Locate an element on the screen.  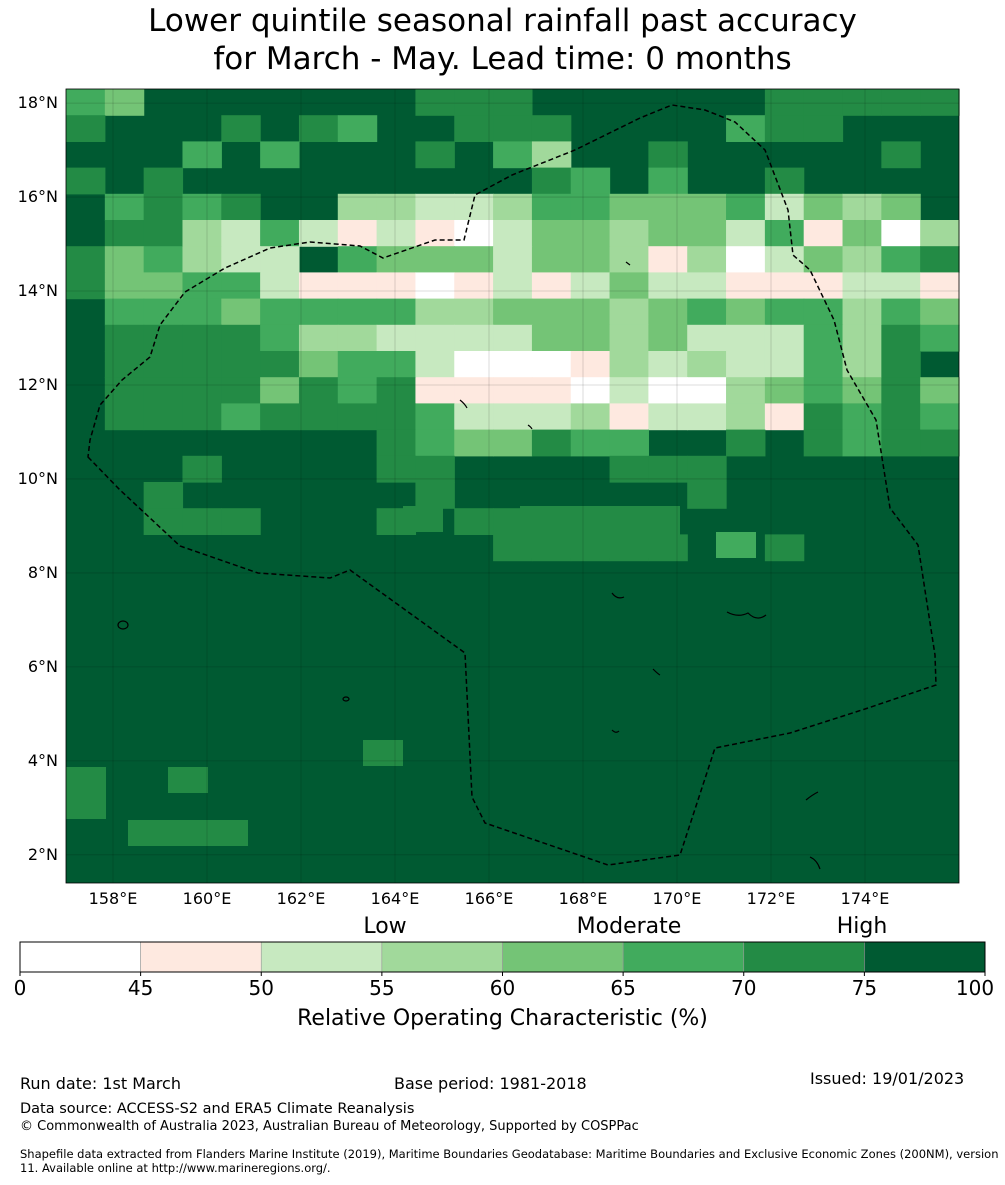
longitude-label: 172°E is located at coordinates (771, 898).